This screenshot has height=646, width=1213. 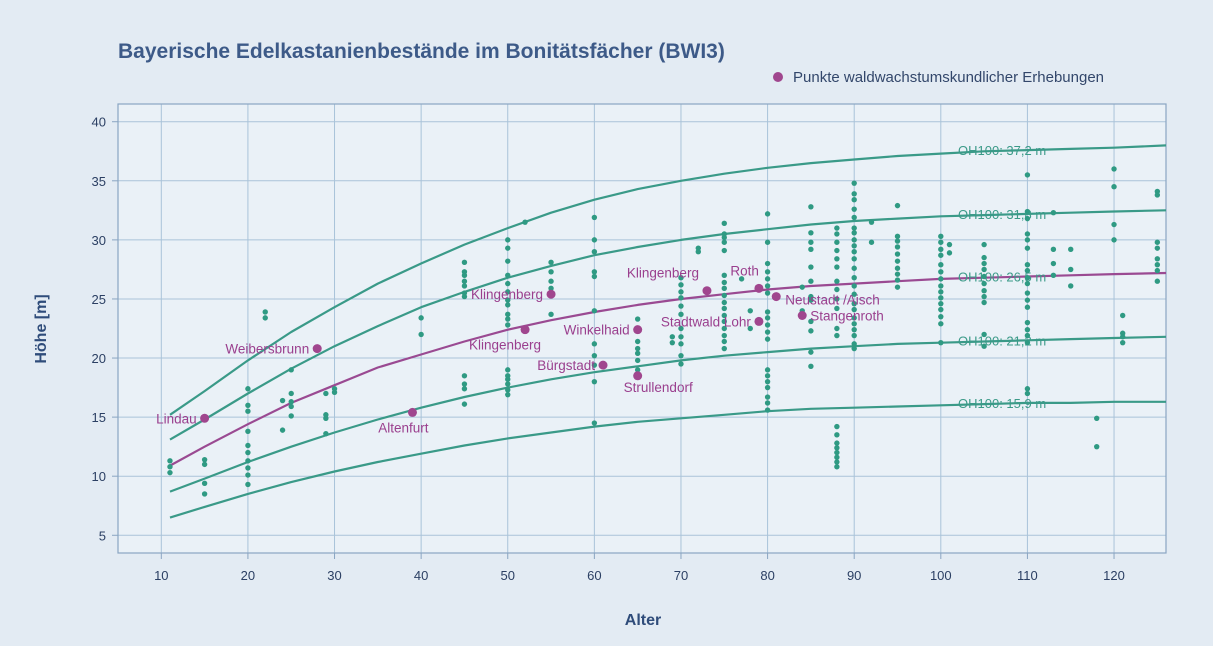 What do you see at coordinates (99, 122) in the screenshot?
I see `y-tick-label: 40` at bounding box center [99, 122].